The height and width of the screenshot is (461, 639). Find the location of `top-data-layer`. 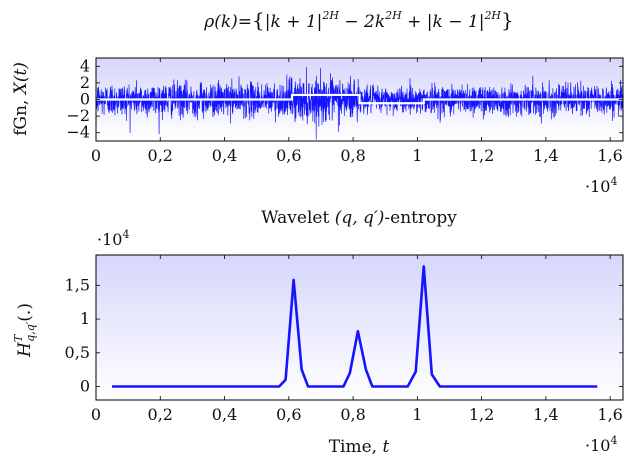

top-data-layer is located at coordinates (359, 103).